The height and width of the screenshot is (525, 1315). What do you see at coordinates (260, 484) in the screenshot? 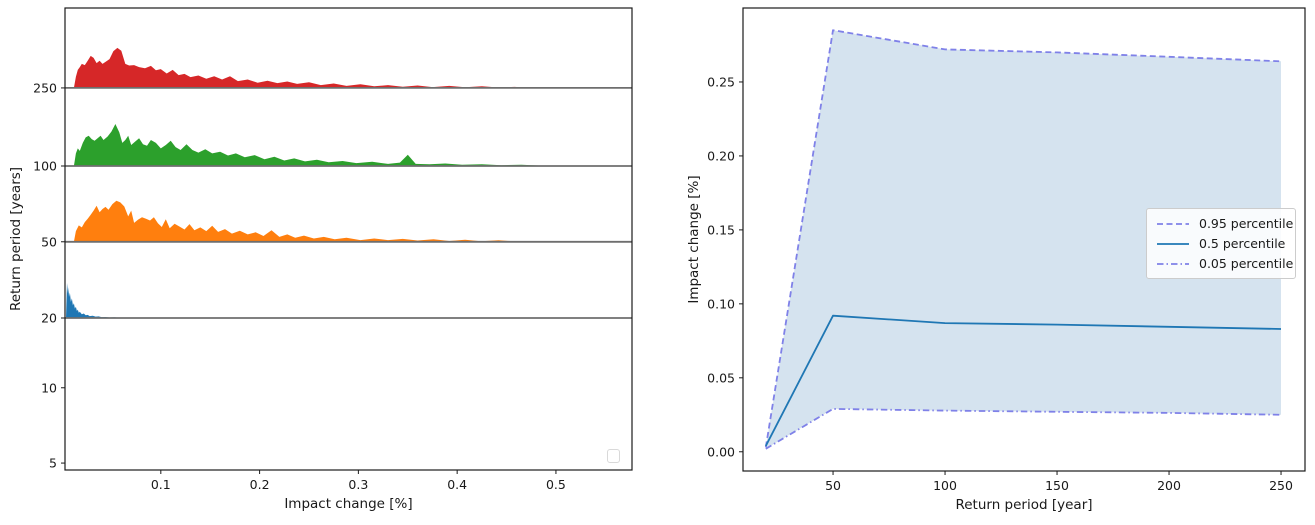
I see `x-tick-label: 0.2` at bounding box center [260, 484].